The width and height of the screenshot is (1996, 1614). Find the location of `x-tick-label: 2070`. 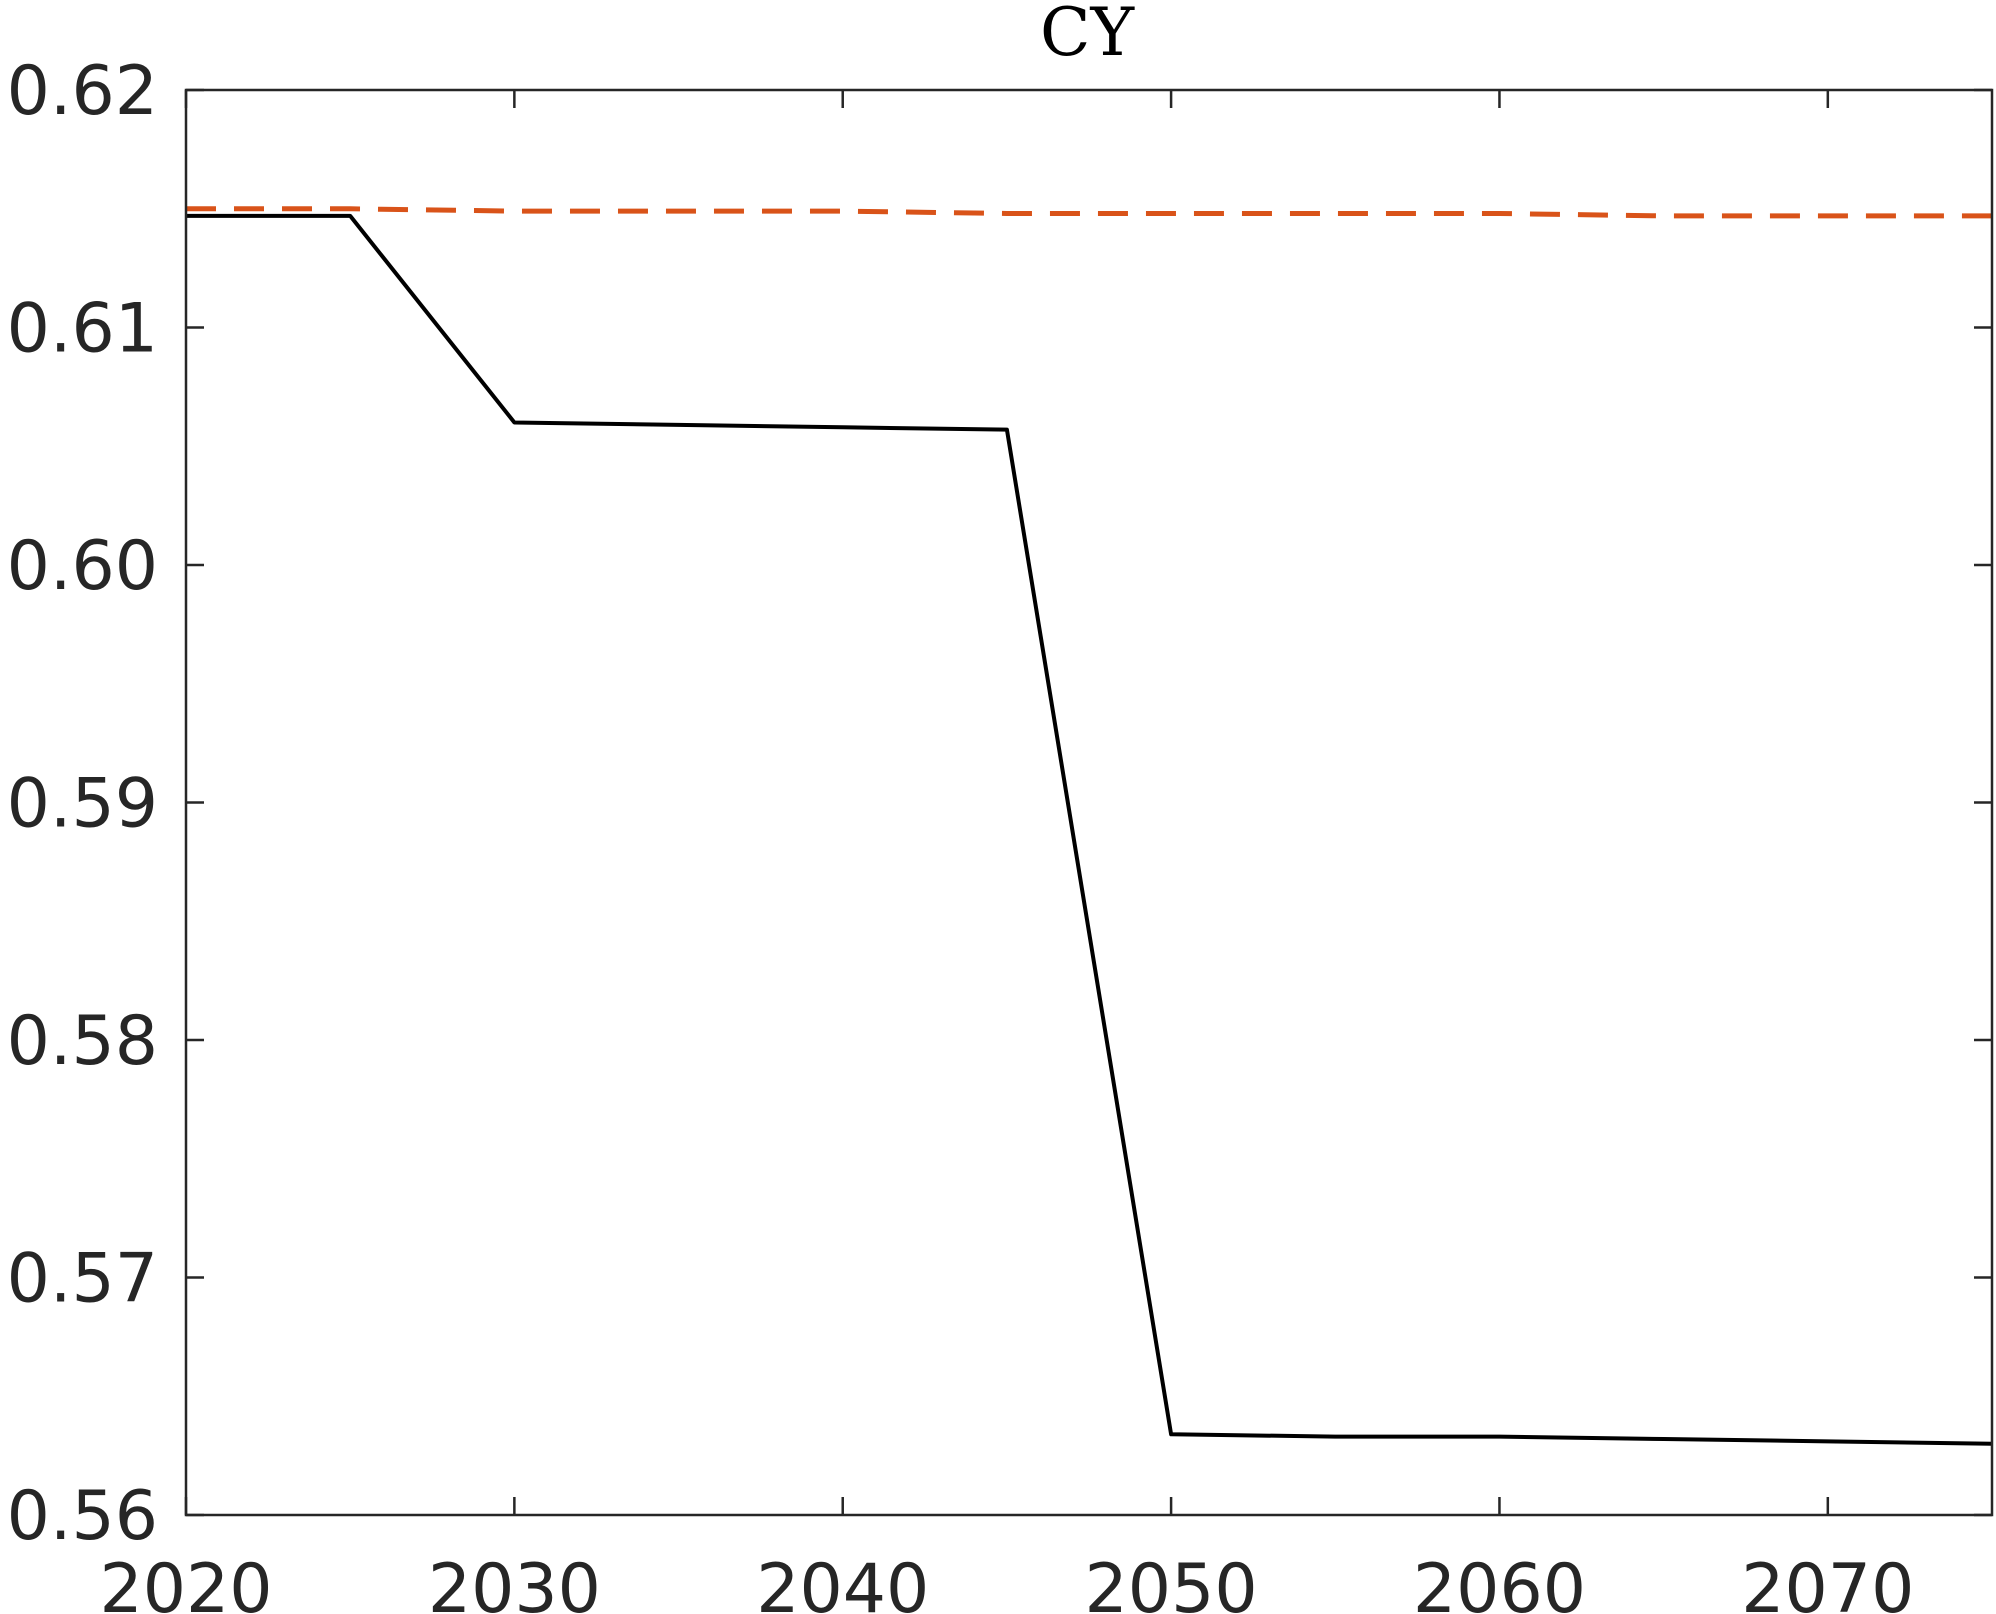

x-tick-label: 2070 is located at coordinates (1827, 1582).